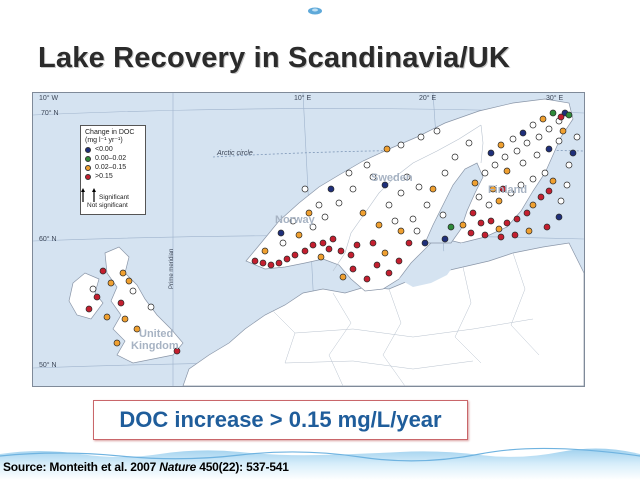 This screenshot has width=640, height=480. Describe the element at coordinates (88, 167) in the screenshot. I see `legend-dot-orange` at that location.